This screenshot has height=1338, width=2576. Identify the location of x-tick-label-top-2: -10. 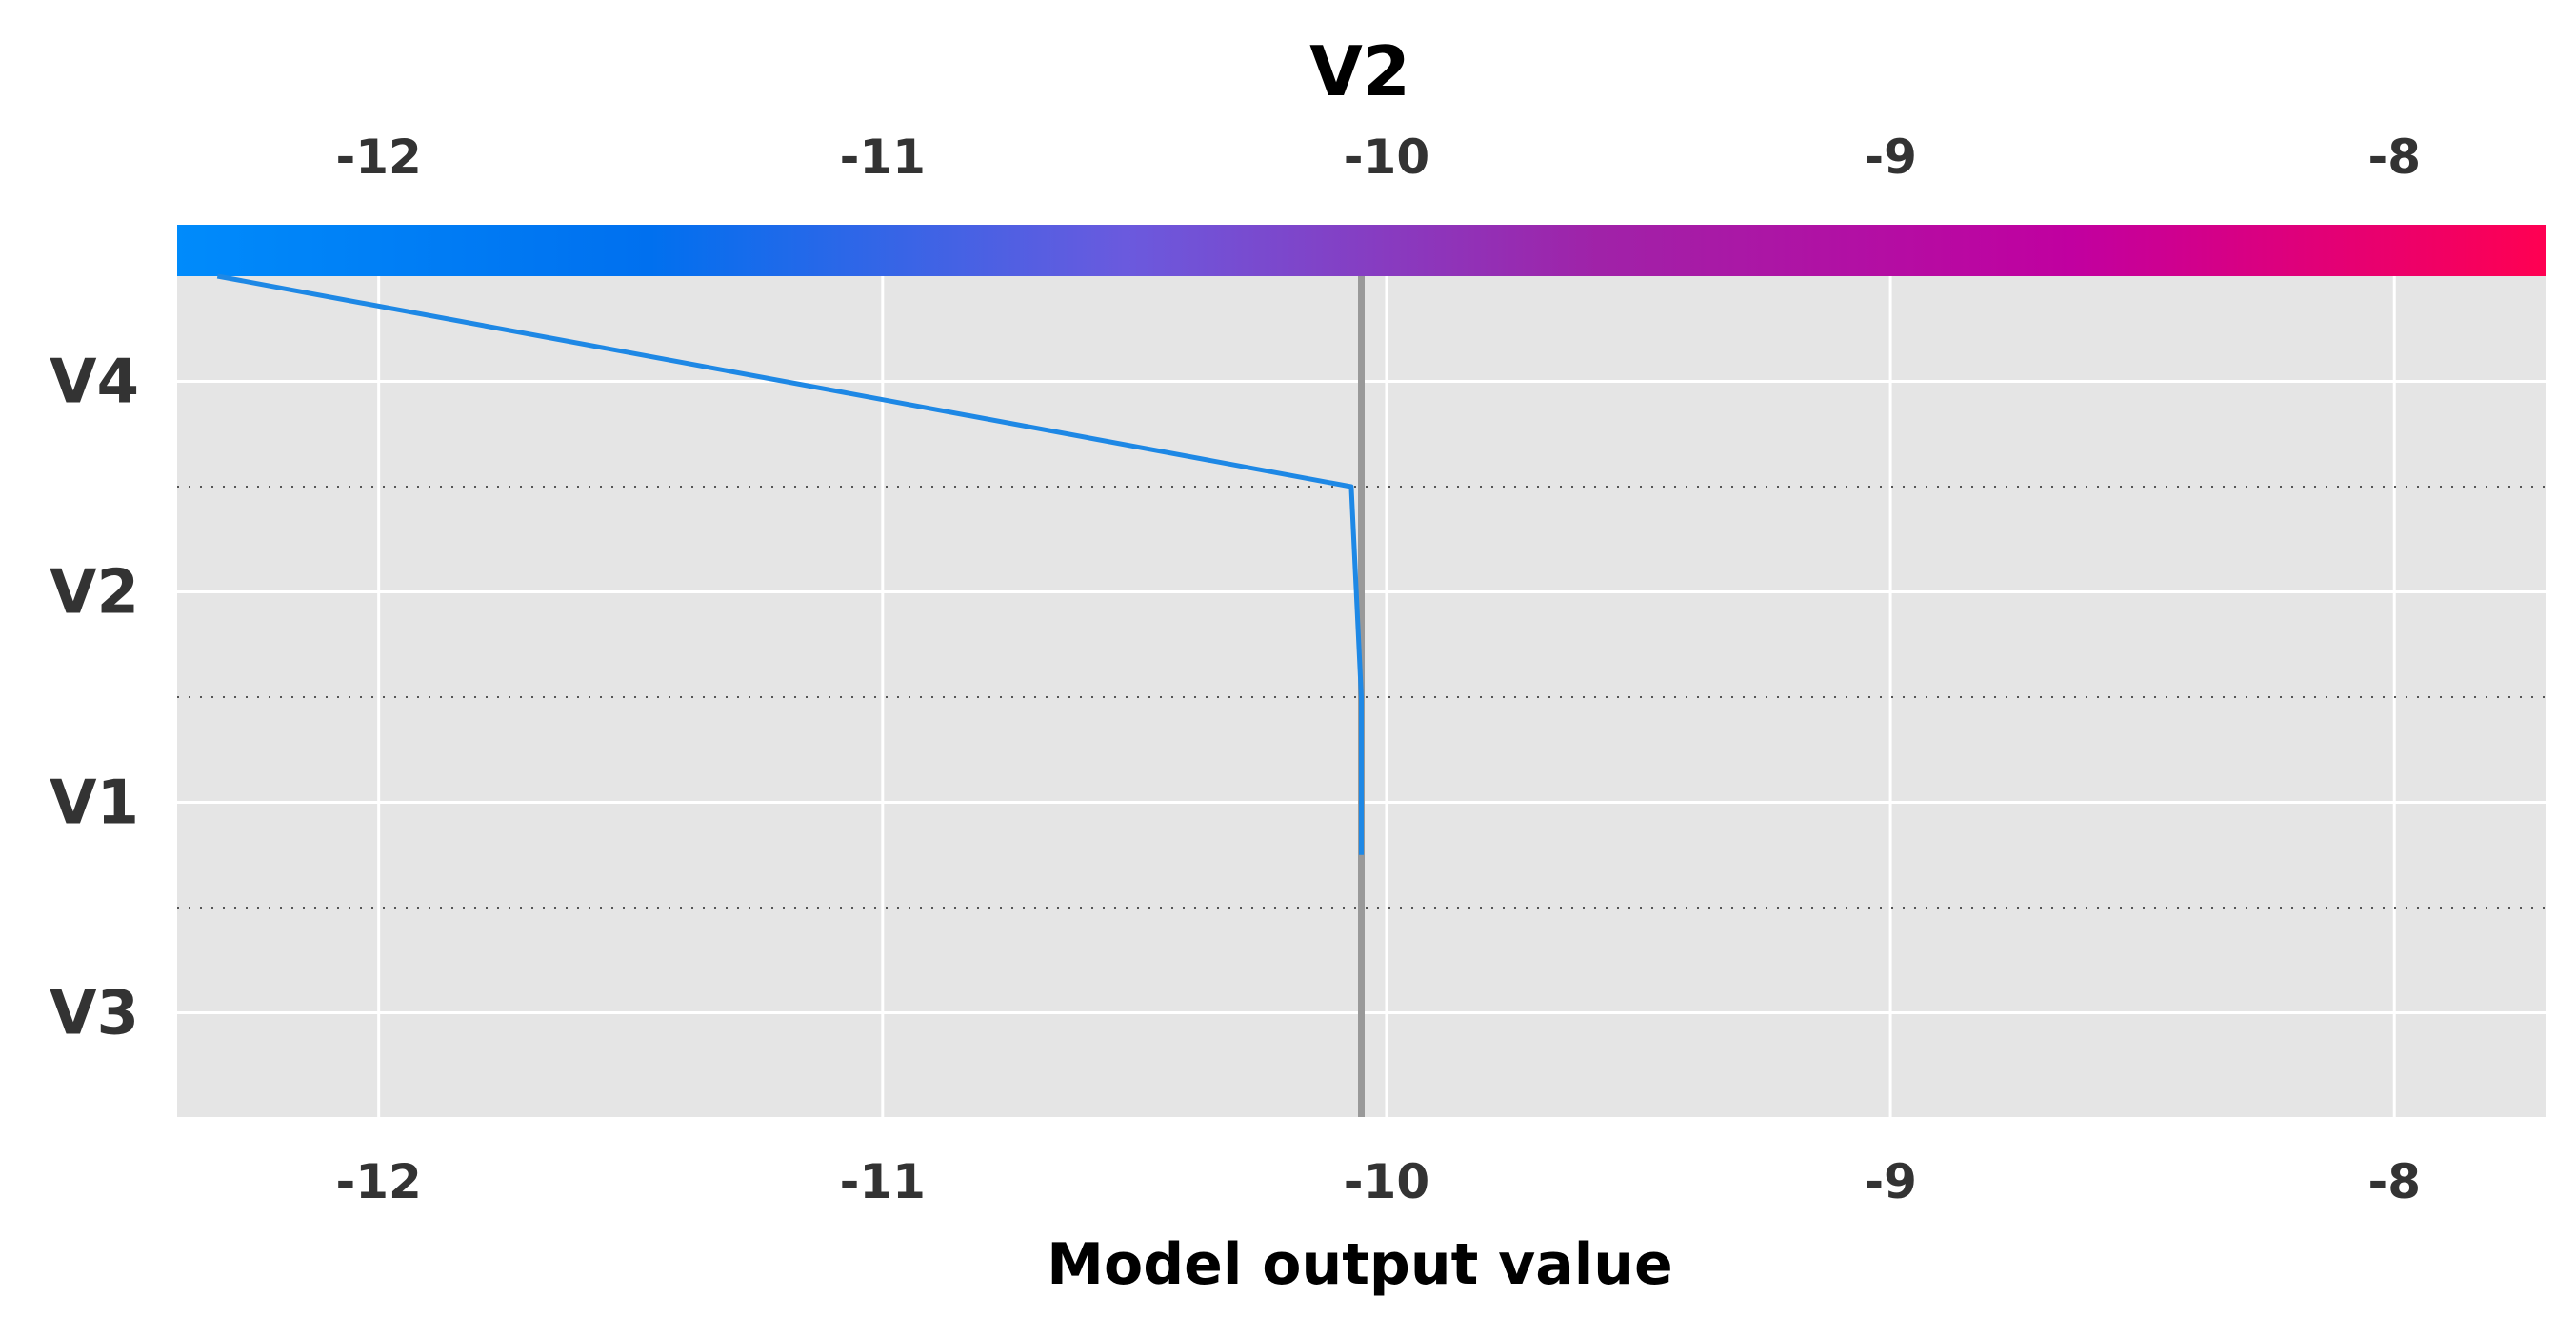
(1386, 157).